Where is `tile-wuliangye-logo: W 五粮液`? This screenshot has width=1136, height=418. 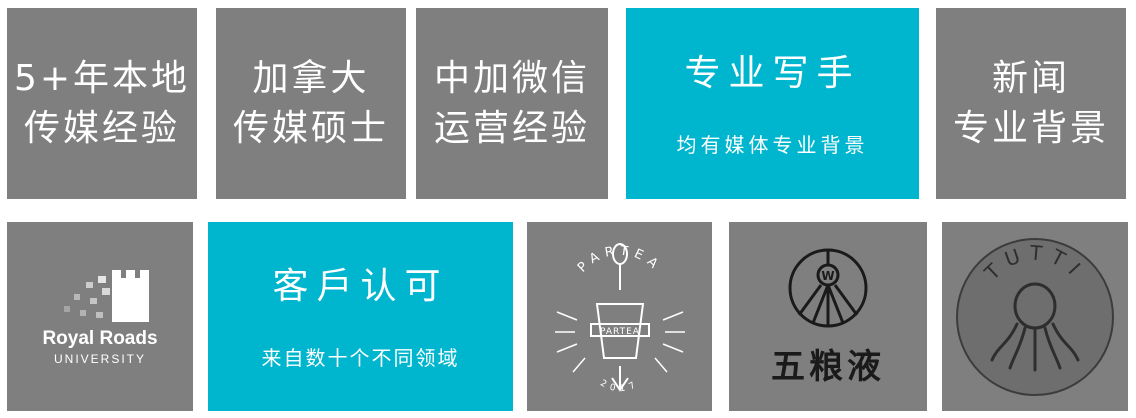
tile-wuliangye-logo: W 五粮液 is located at coordinates (828, 316).